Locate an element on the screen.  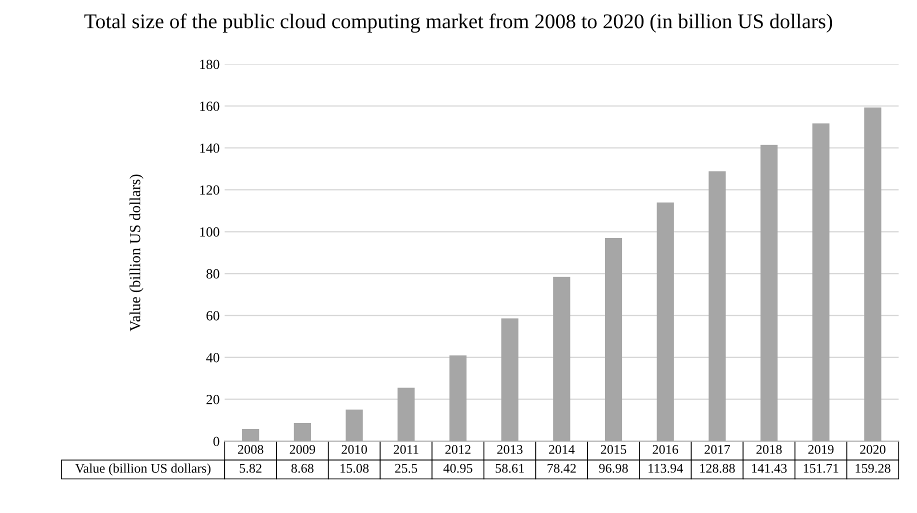
data-label: 25.5 is located at coordinates (406, 468).